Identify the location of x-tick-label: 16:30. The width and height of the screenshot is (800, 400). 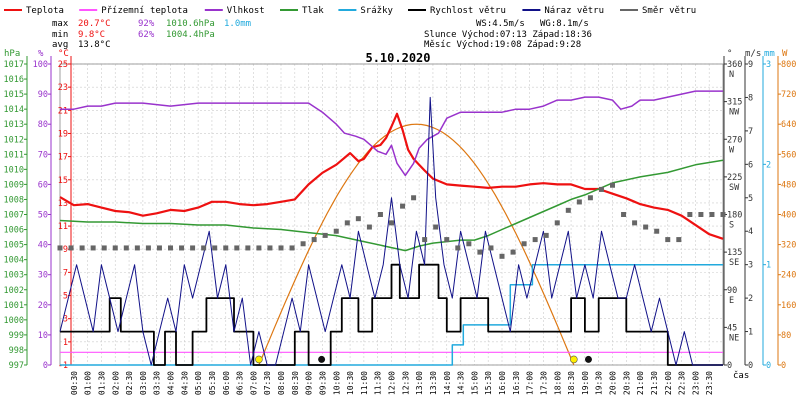
(516, 383).